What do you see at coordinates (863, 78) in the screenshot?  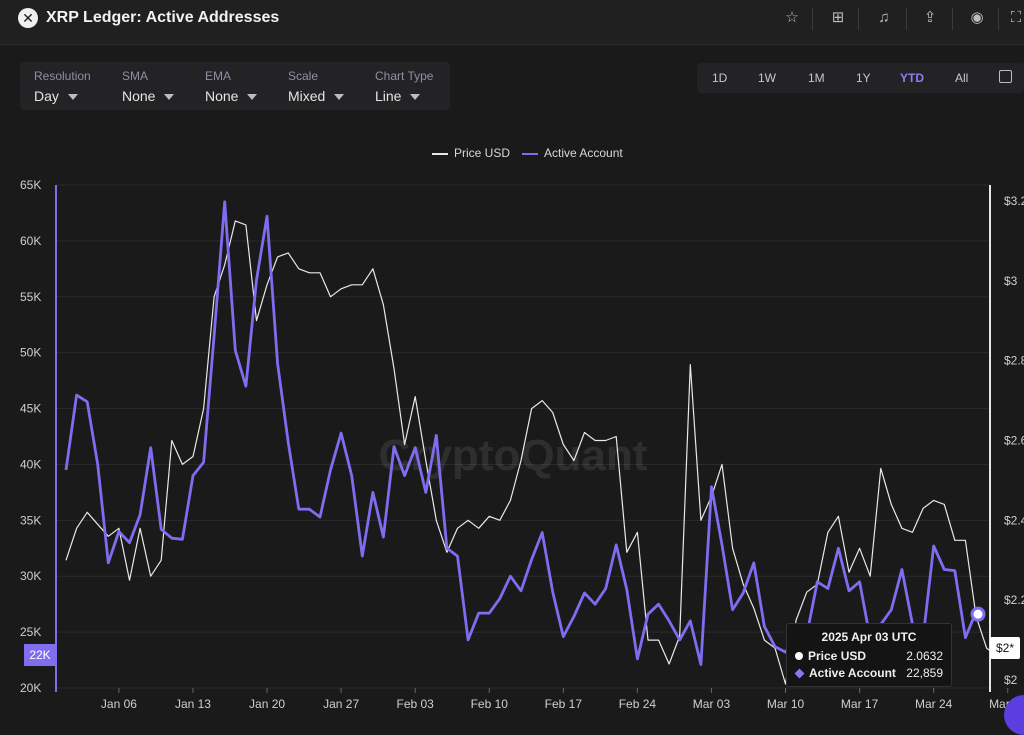 I see `range-1y: 1Y` at bounding box center [863, 78].